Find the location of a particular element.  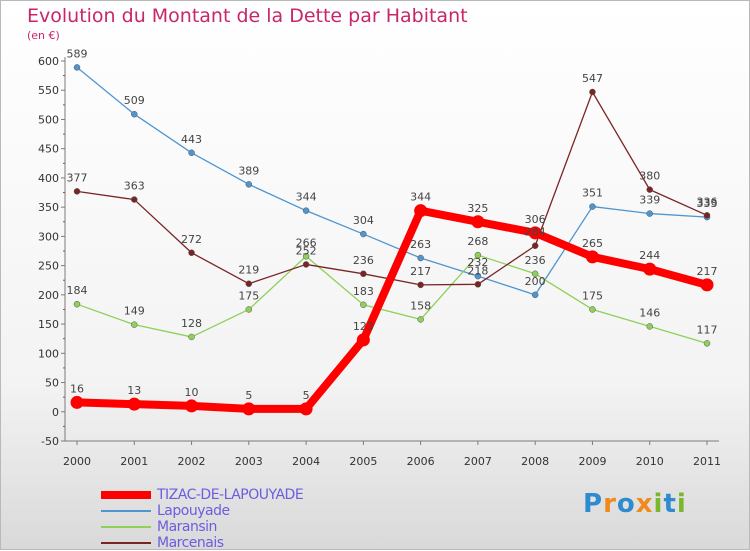

legend-item: Maransin is located at coordinates (202, 527).